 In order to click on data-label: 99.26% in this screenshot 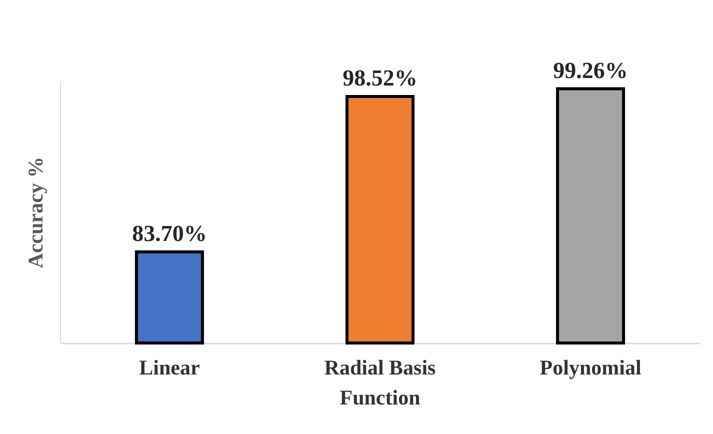, I will do `click(590, 70)`.